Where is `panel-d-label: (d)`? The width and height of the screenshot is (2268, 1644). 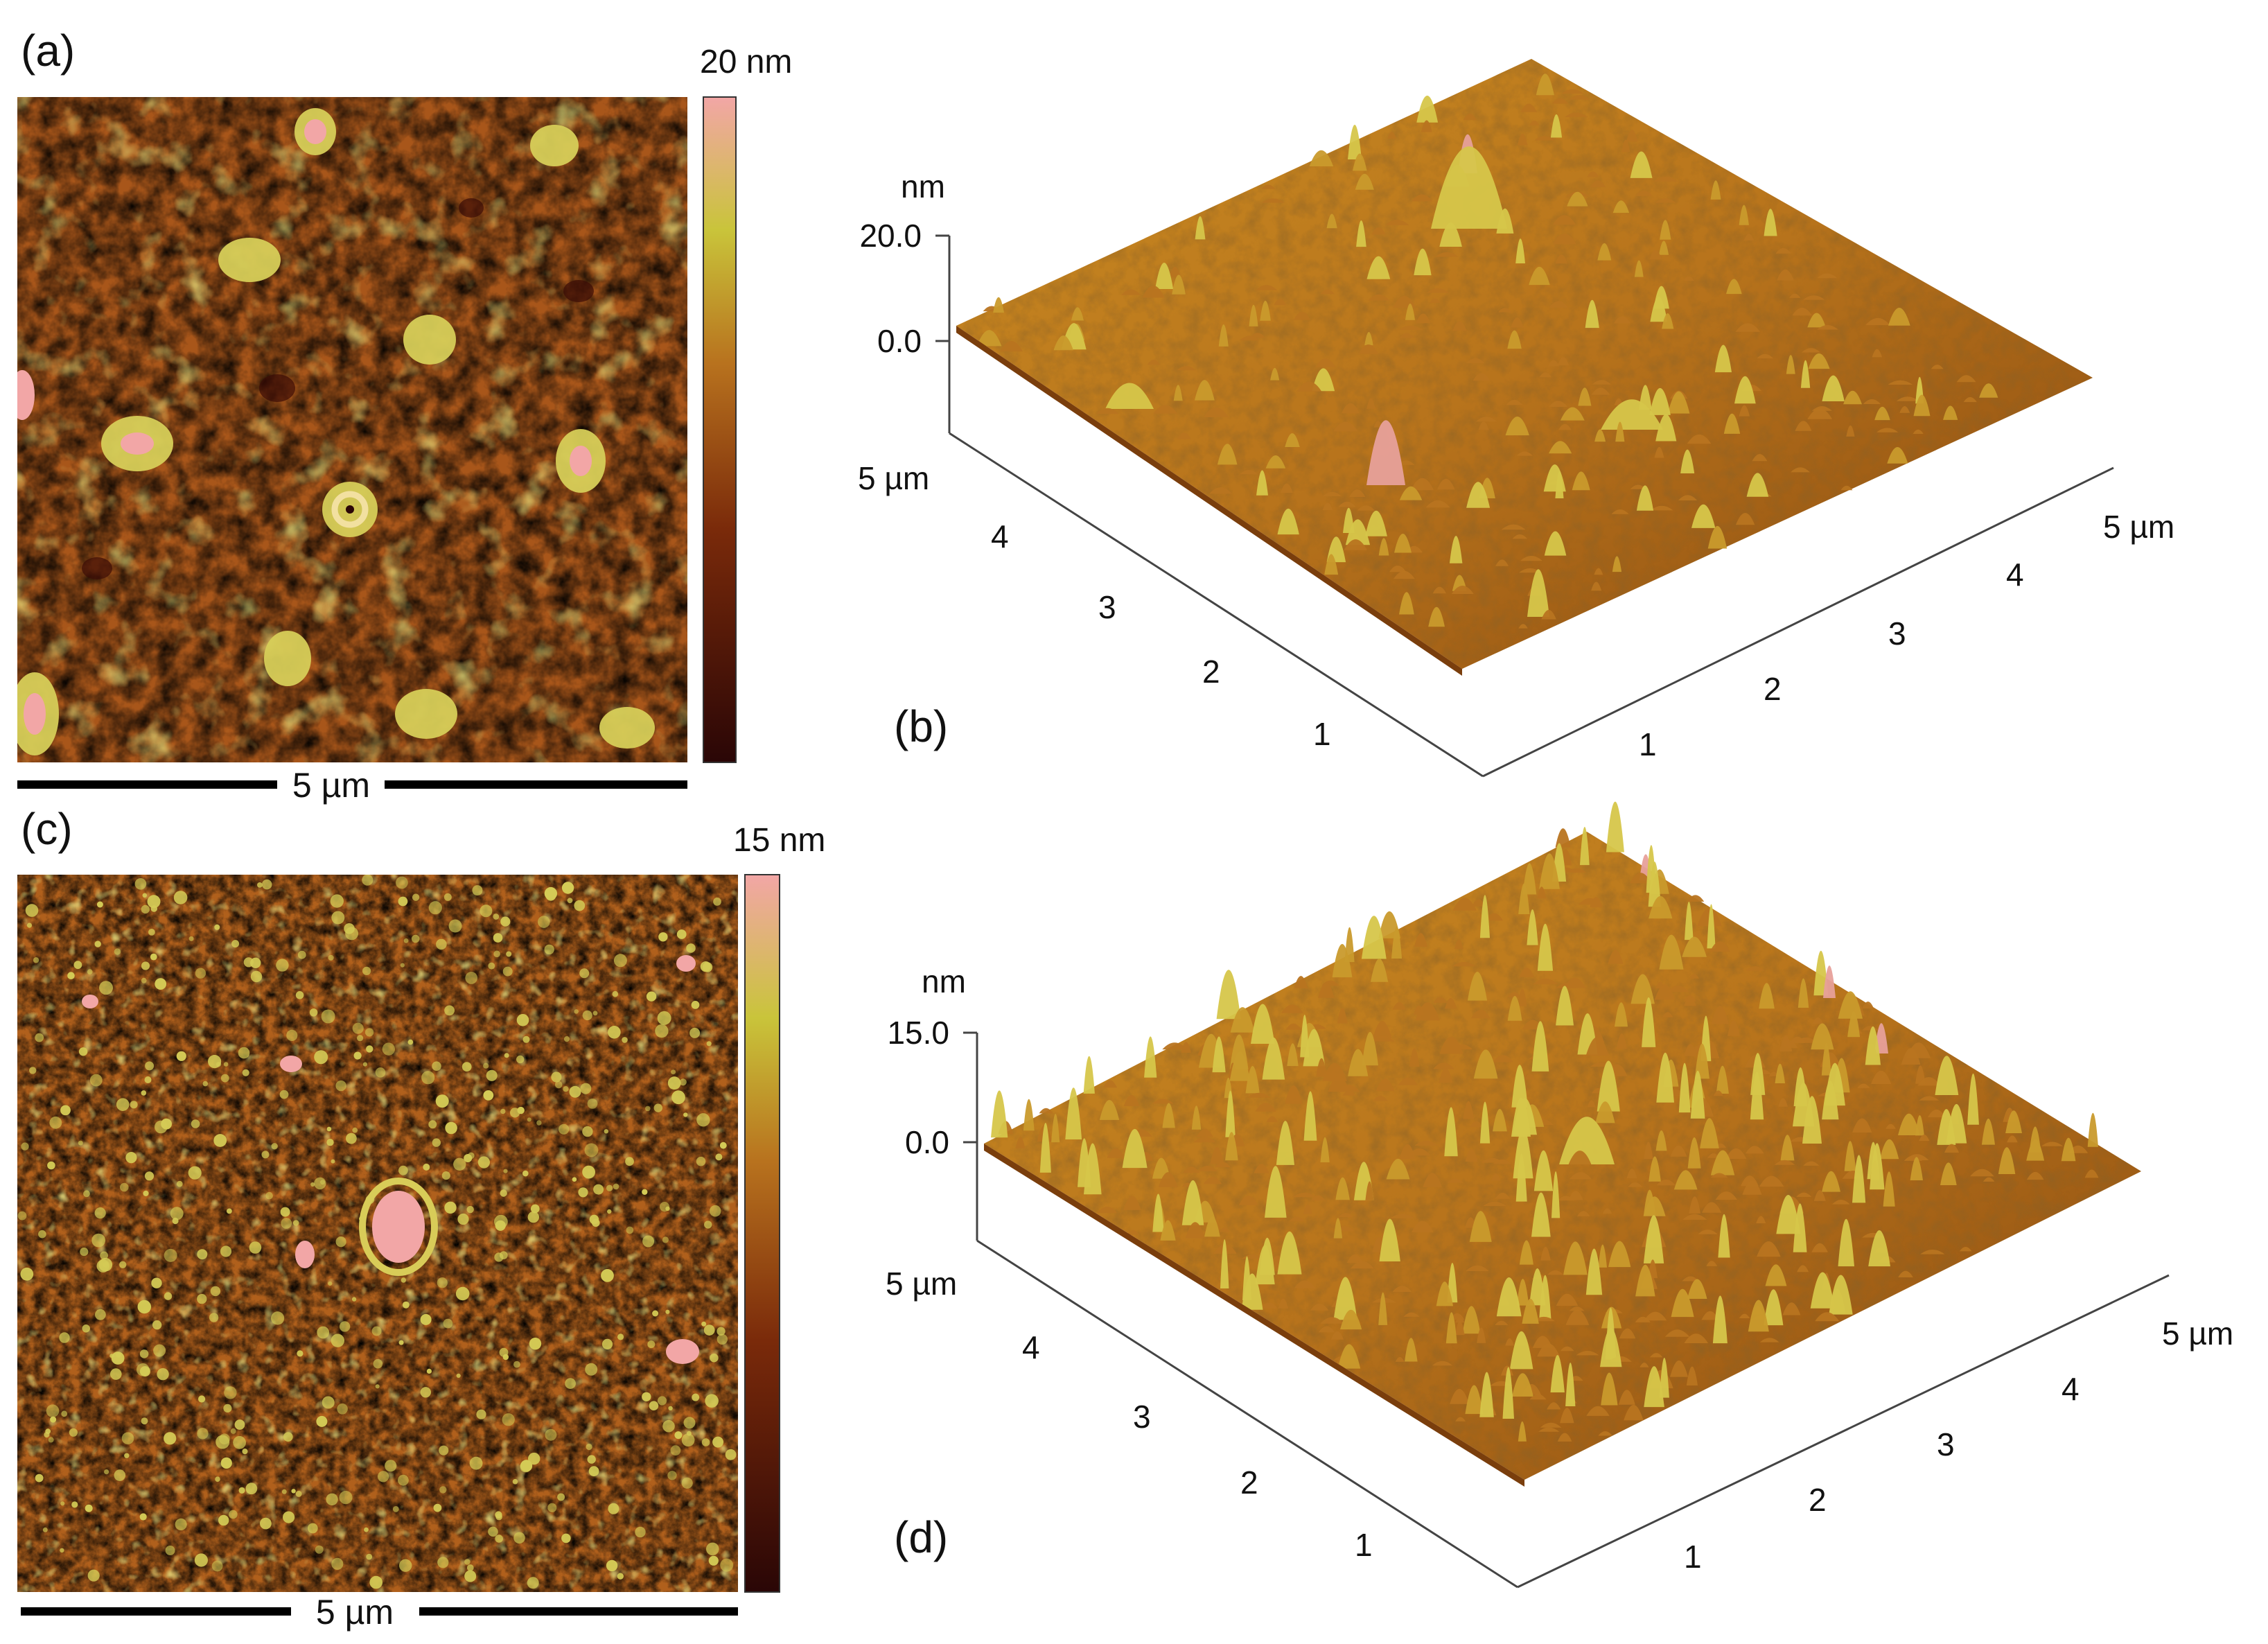
panel-d-label: (d) is located at coordinates (921, 1537).